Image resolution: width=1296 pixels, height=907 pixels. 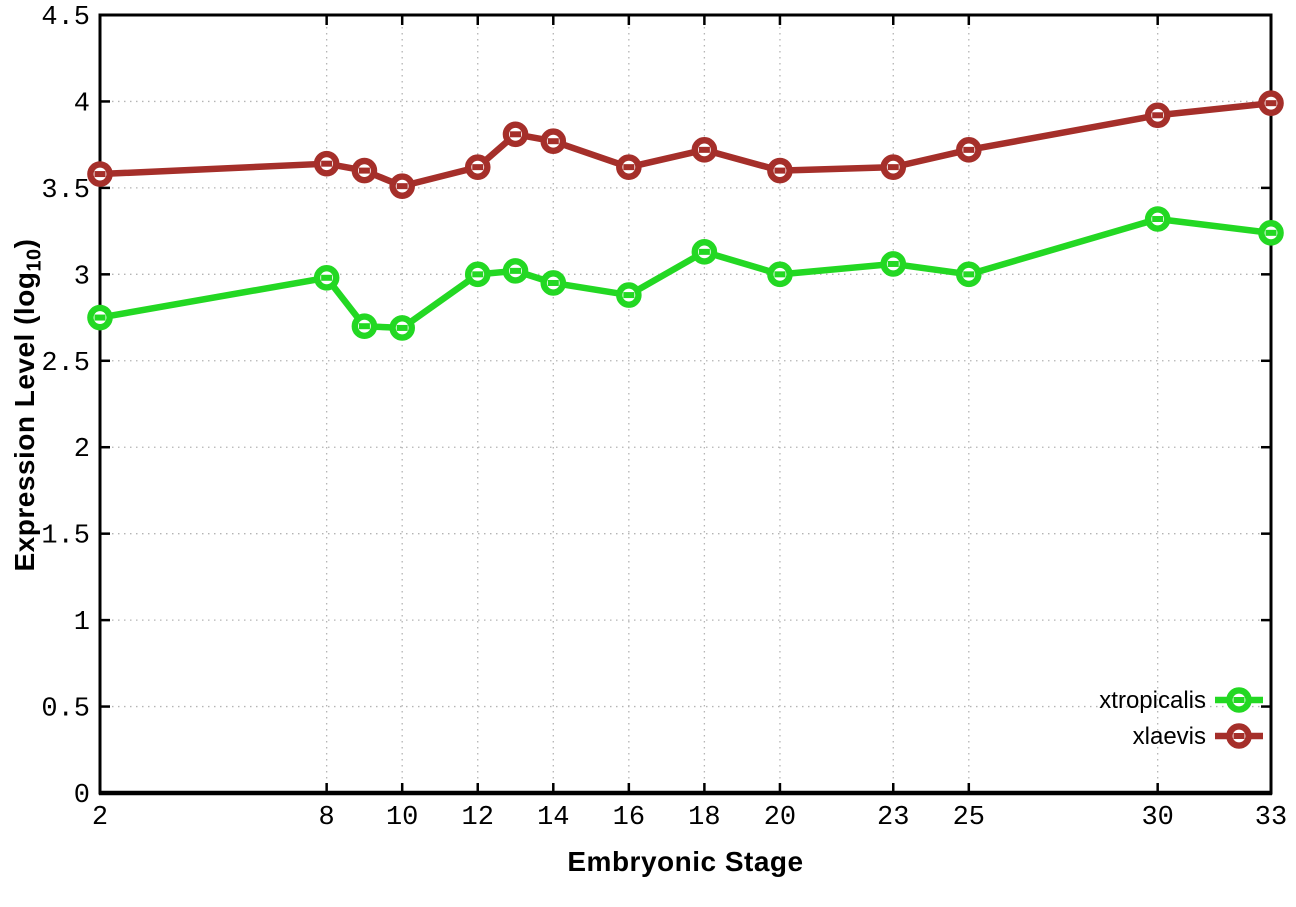 What do you see at coordinates (1157, 818) in the screenshot?
I see `x-tick-label: 30` at bounding box center [1157, 818].